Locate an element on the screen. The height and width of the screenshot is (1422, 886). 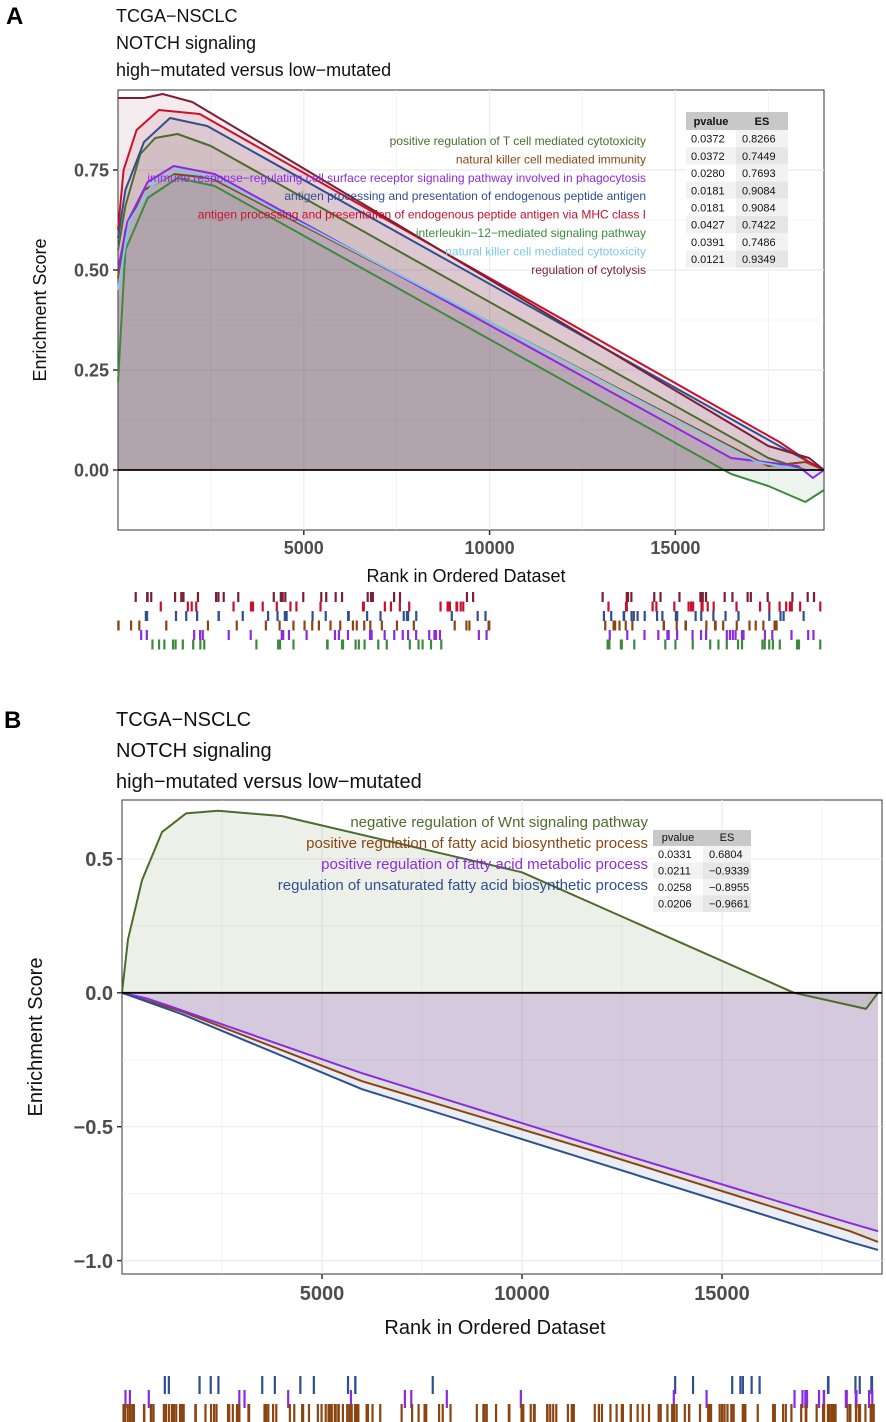
table-es: 0.7486 is located at coordinates (759, 243).